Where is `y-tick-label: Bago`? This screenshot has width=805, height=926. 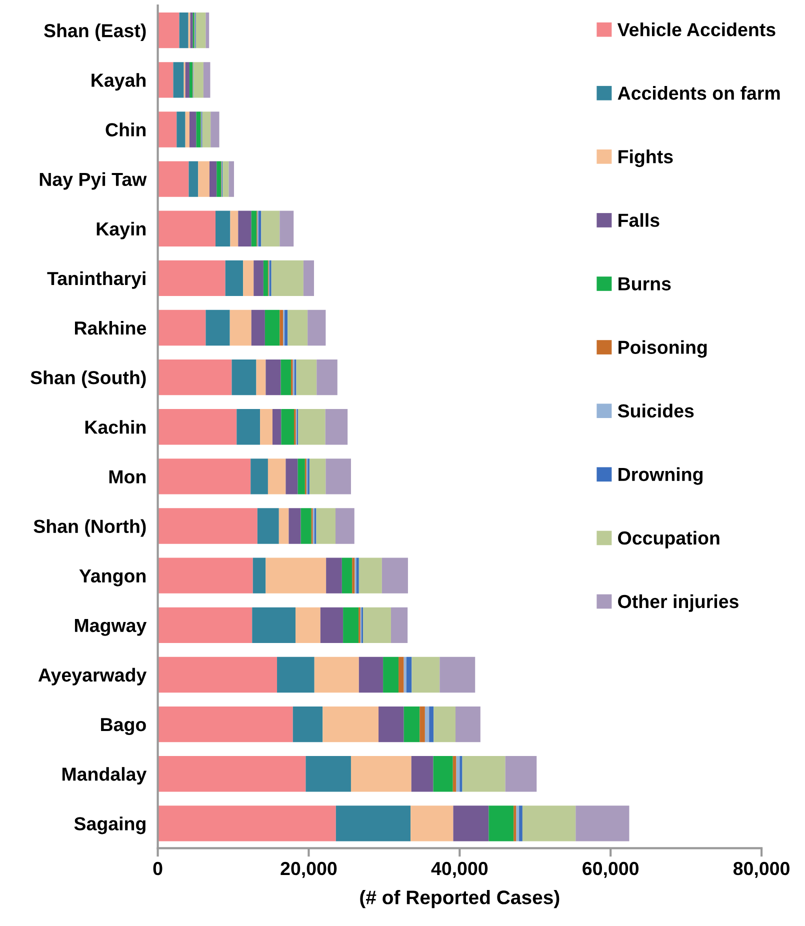
y-tick-label: Bago is located at coordinates (123, 727).